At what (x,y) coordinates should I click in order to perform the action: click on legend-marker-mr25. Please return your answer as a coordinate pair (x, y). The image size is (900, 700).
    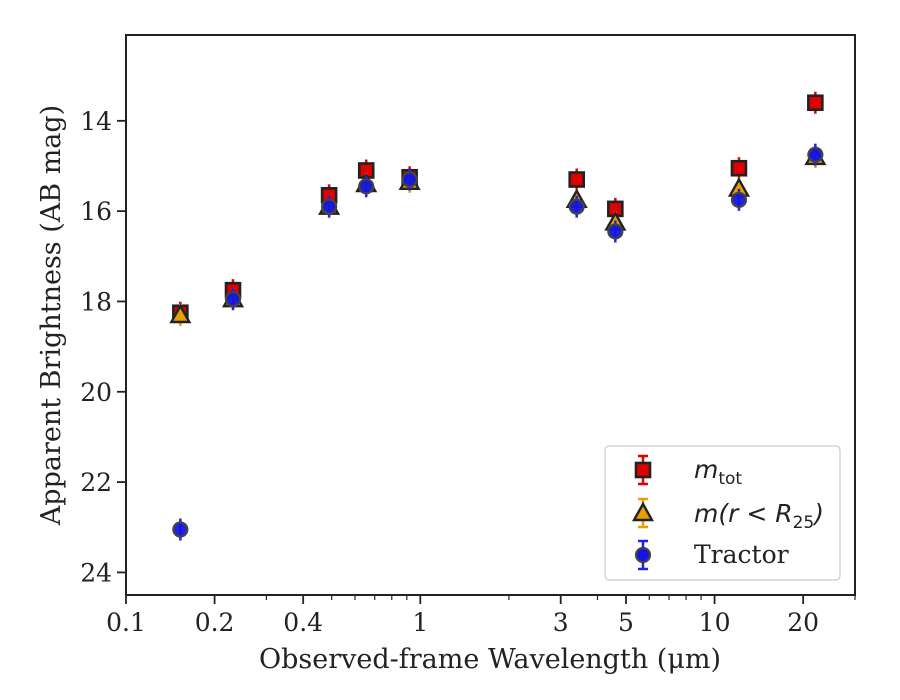
    Looking at the image, I should click on (643, 511).